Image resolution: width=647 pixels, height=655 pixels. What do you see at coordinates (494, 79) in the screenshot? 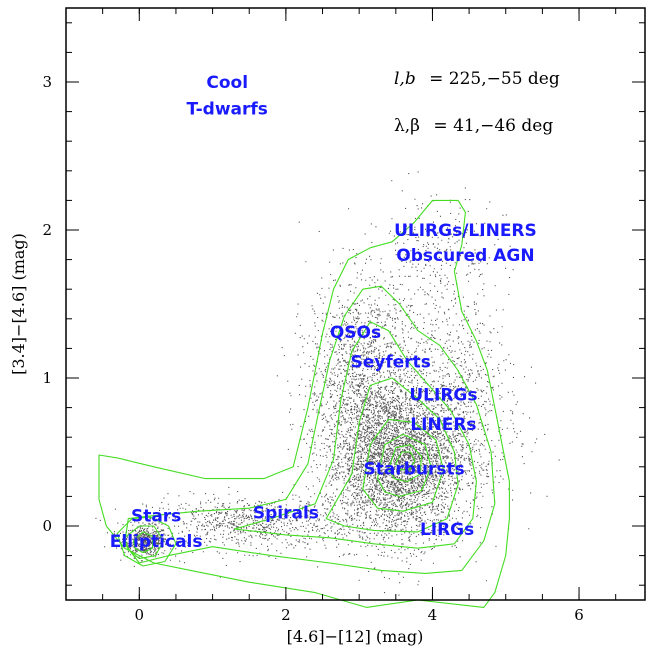
I see `galactic-coords-value: = 225,−55 deg` at bounding box center [494, 79].